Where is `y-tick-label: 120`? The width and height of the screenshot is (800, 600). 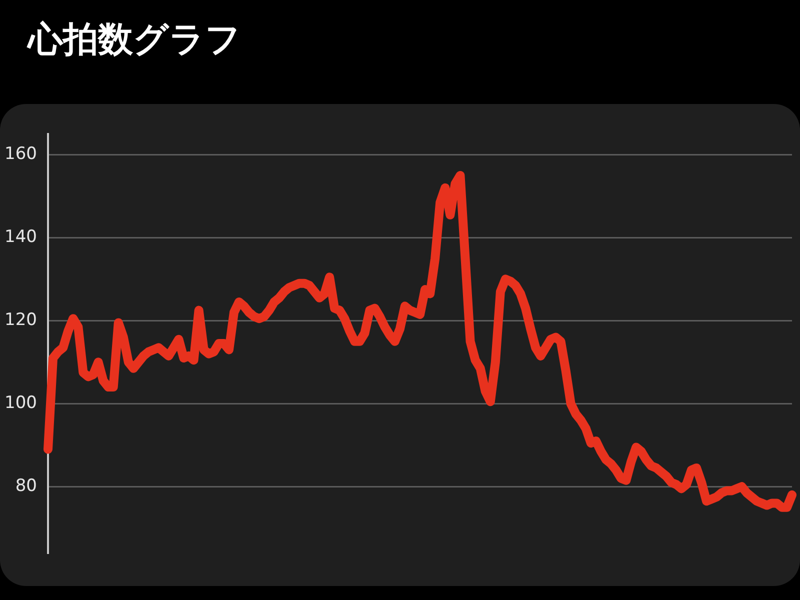 y-tick-label: 120 is located at coordinates (20, 320).